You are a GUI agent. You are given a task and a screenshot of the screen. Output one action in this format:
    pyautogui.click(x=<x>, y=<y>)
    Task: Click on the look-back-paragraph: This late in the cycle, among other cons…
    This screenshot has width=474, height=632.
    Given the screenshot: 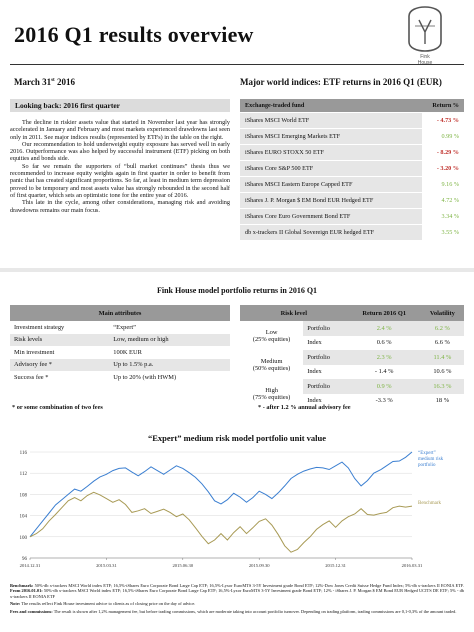 What is the action you would take?
    pyautogui.click(x=120, y=206)
    